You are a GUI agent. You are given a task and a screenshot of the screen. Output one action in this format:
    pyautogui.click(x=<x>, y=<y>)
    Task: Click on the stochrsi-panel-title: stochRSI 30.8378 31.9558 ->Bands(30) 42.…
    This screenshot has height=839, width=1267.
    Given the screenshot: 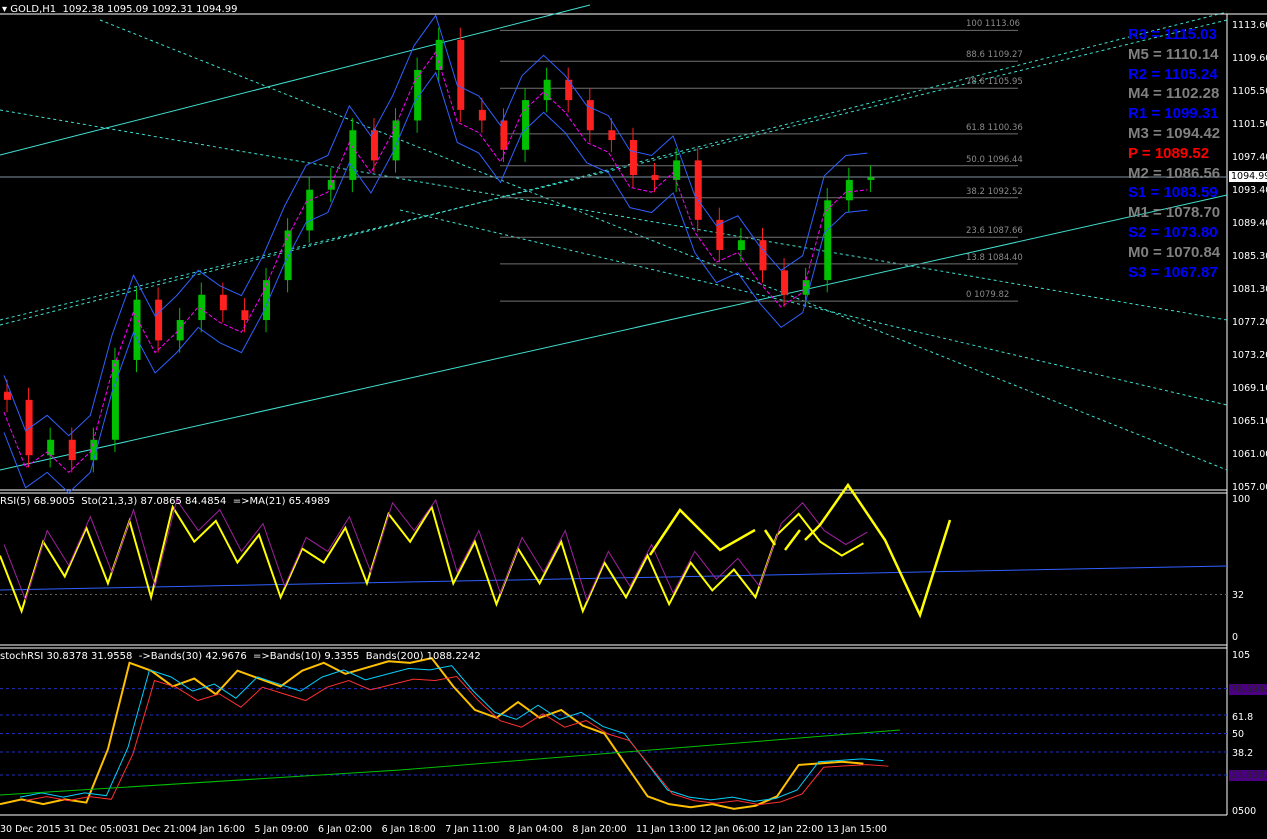 What is the action you would take?
    pyautogui.click(x=240, y=656)
    